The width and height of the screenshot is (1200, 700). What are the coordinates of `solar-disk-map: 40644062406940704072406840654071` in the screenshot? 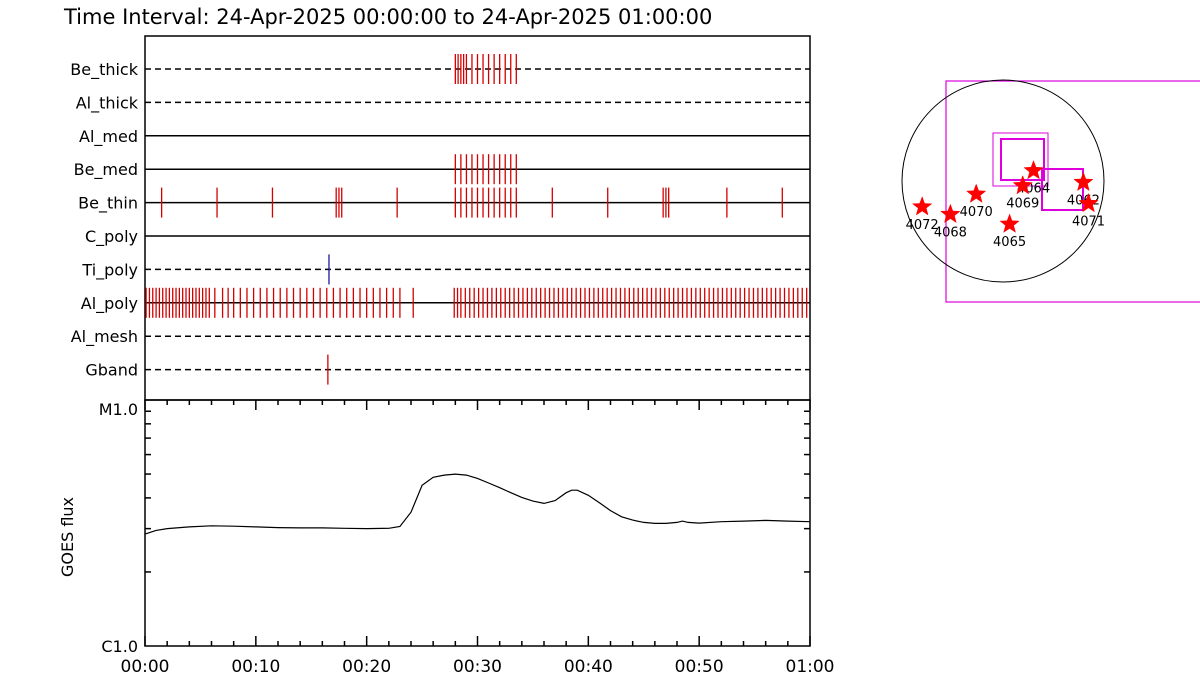 It's located at (1050, 191).